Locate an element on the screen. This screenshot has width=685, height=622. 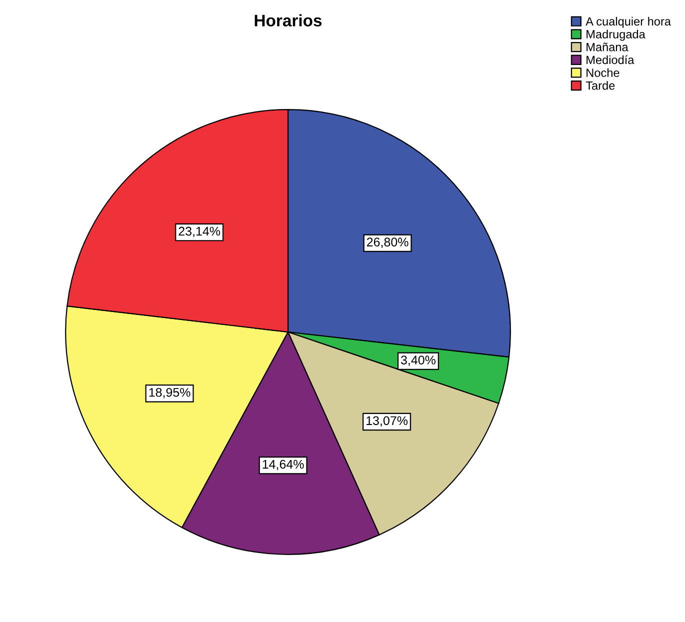
legend-label: Mañana is located at coordinates (607, 47).